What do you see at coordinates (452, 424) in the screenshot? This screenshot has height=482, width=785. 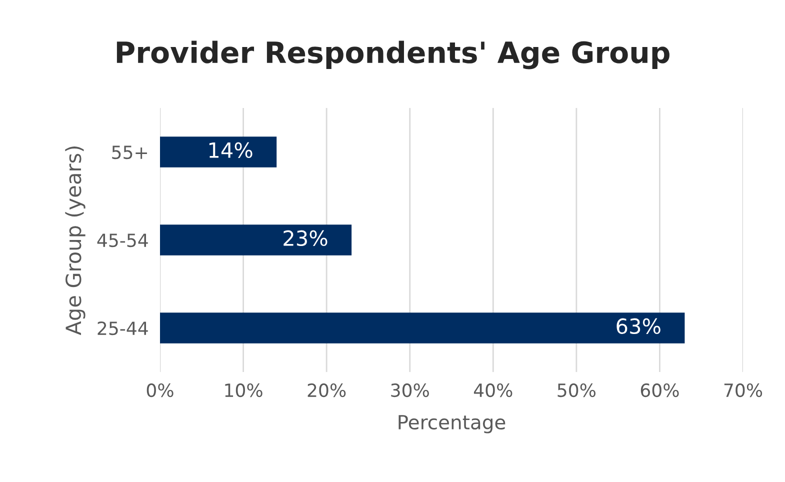 I see `x-axis-title: Percentage` at bounding box center [452, 424].